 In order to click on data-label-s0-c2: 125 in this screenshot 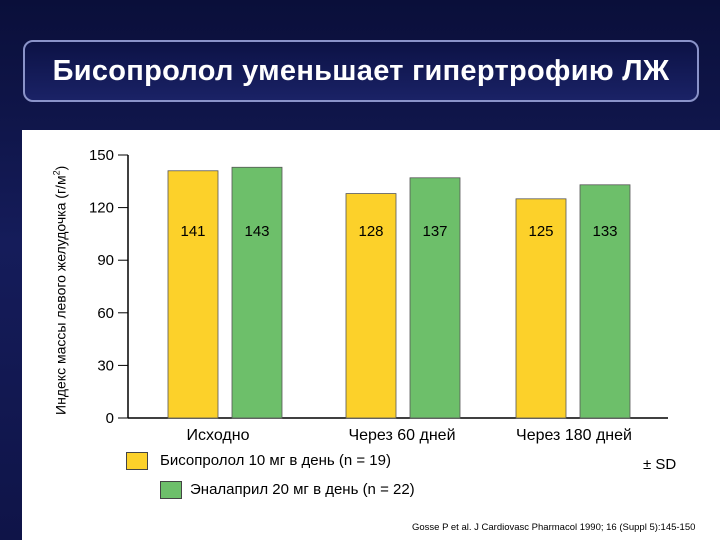, I will do `click(540, 231)`.